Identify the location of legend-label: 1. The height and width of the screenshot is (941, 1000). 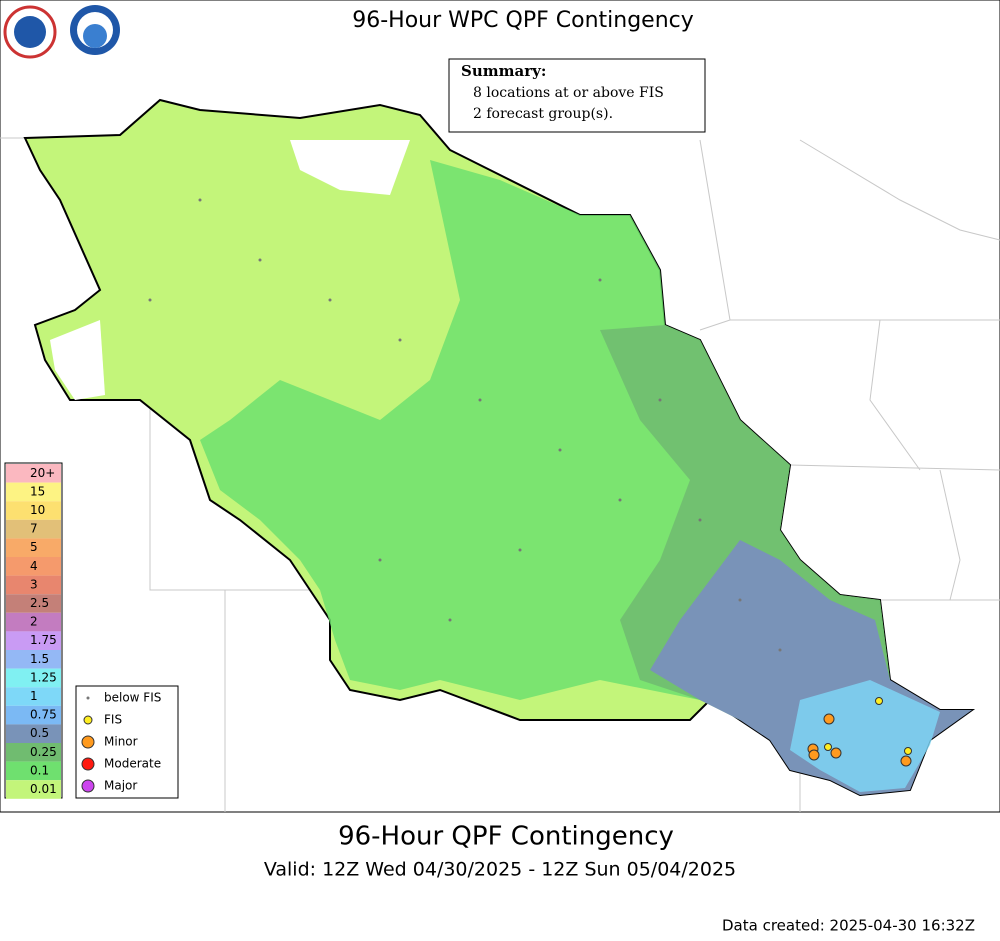
(34, 696).